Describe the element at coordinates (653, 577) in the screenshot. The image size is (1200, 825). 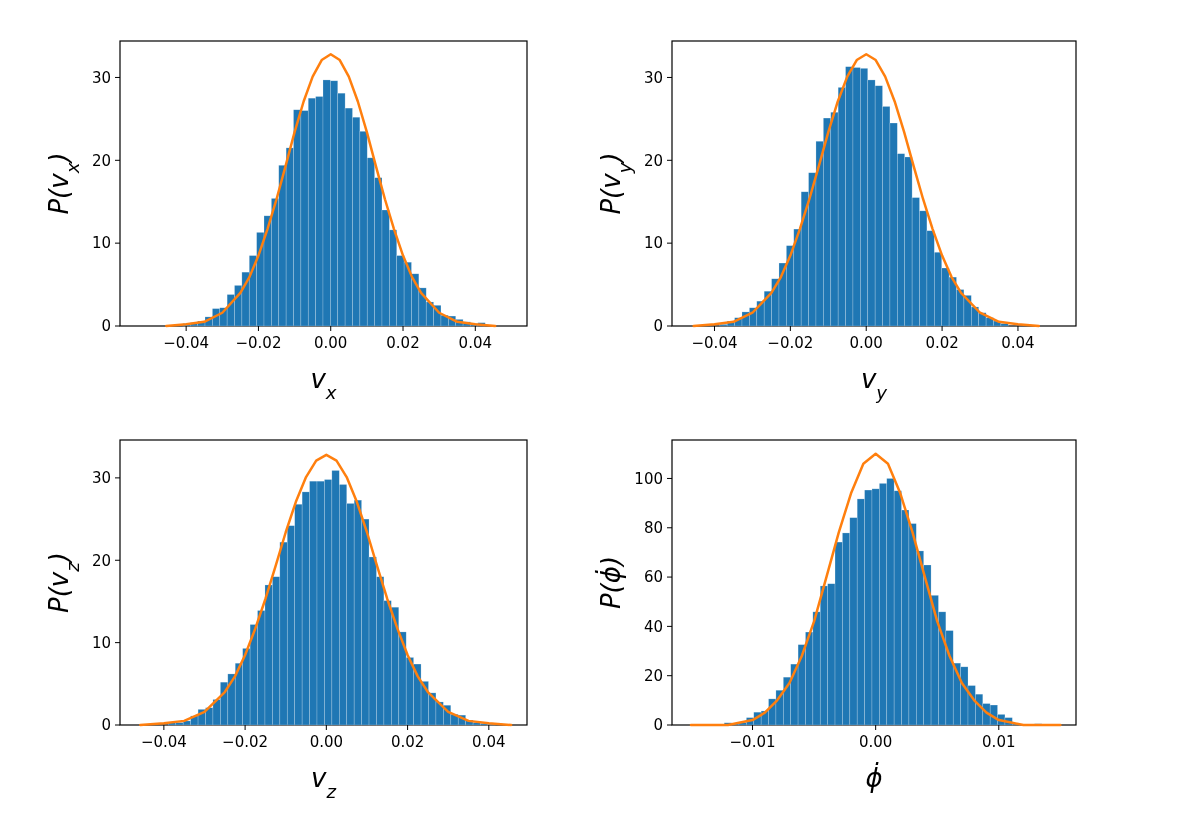
I see `y-tick-label: 60` at that location.